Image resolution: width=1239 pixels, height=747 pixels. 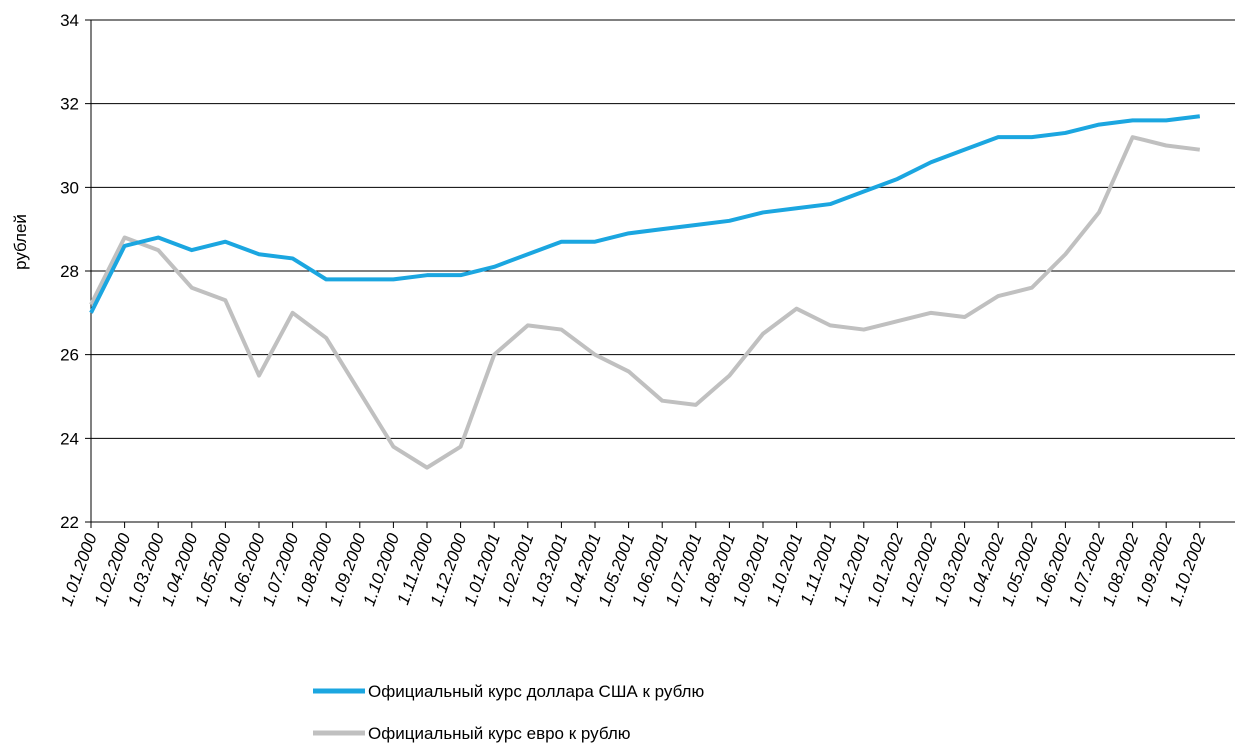 What do you see at coordinates (69, 104) in the screenshot?
I see `y-tick-label: 32` at bounding box center [69, 104].